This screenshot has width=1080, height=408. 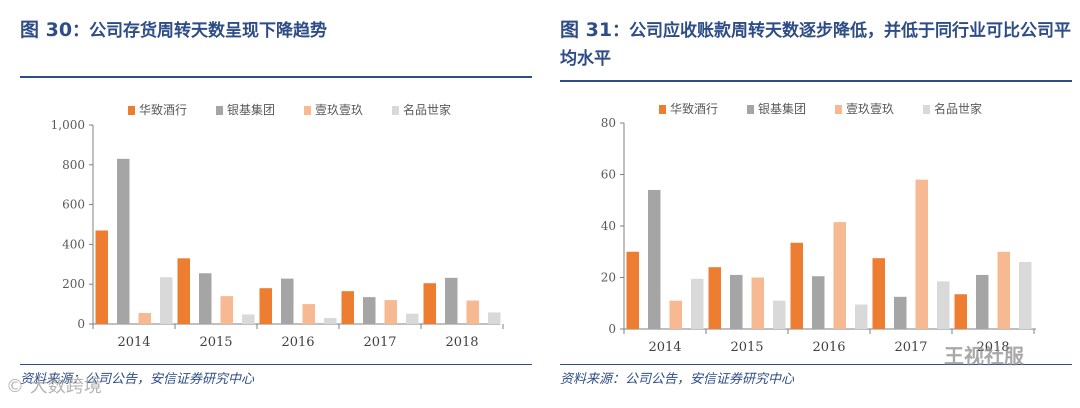 What do you see at coordinates (608, 226) in the screenshot?
I see `y-tick-label: 40` at bounding box center [608, 226].